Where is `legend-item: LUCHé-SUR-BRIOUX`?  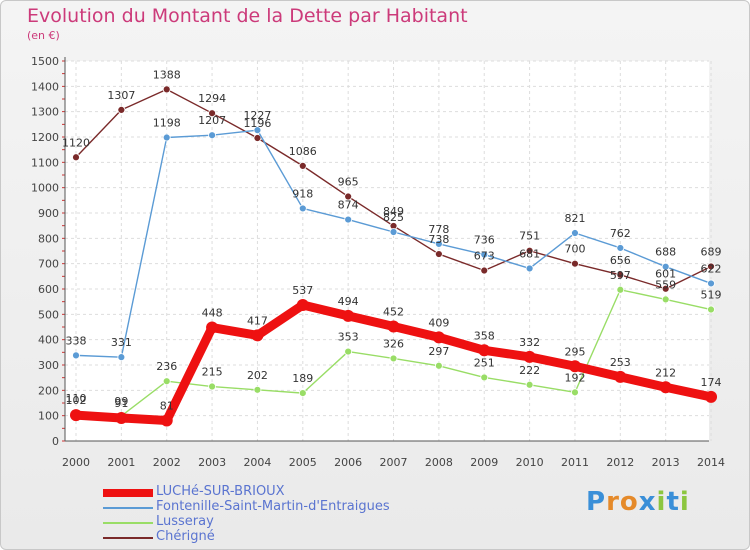
legend-item: LUCHé-SUR-BRIOUX is located at coordinates (268, 492).